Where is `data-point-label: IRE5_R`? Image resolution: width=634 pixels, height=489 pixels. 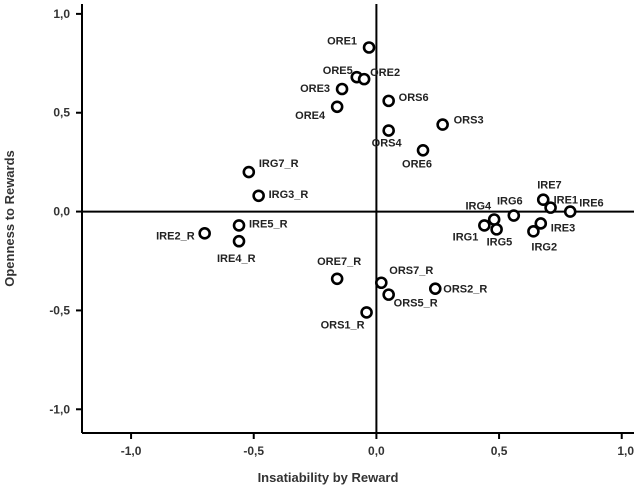 data-point-label: IRE5_R is located at coordinates (268, 224).